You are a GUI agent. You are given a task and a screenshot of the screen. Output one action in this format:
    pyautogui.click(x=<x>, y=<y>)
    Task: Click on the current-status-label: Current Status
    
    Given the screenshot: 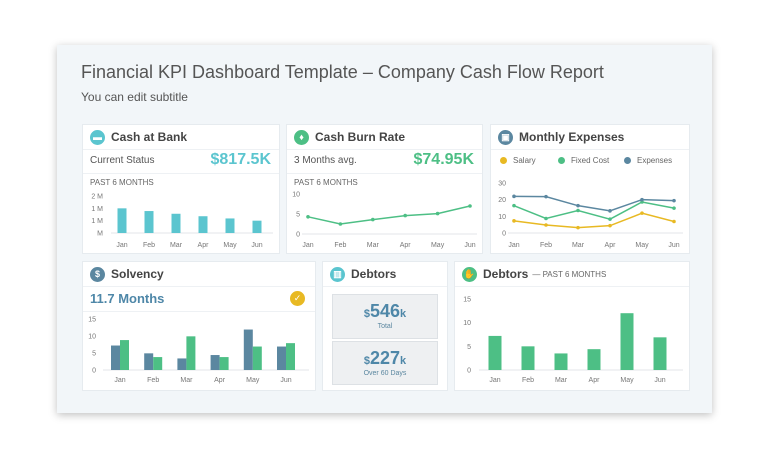 What is the action you would take?
    pyautogui.click(x=122, y=160)
    